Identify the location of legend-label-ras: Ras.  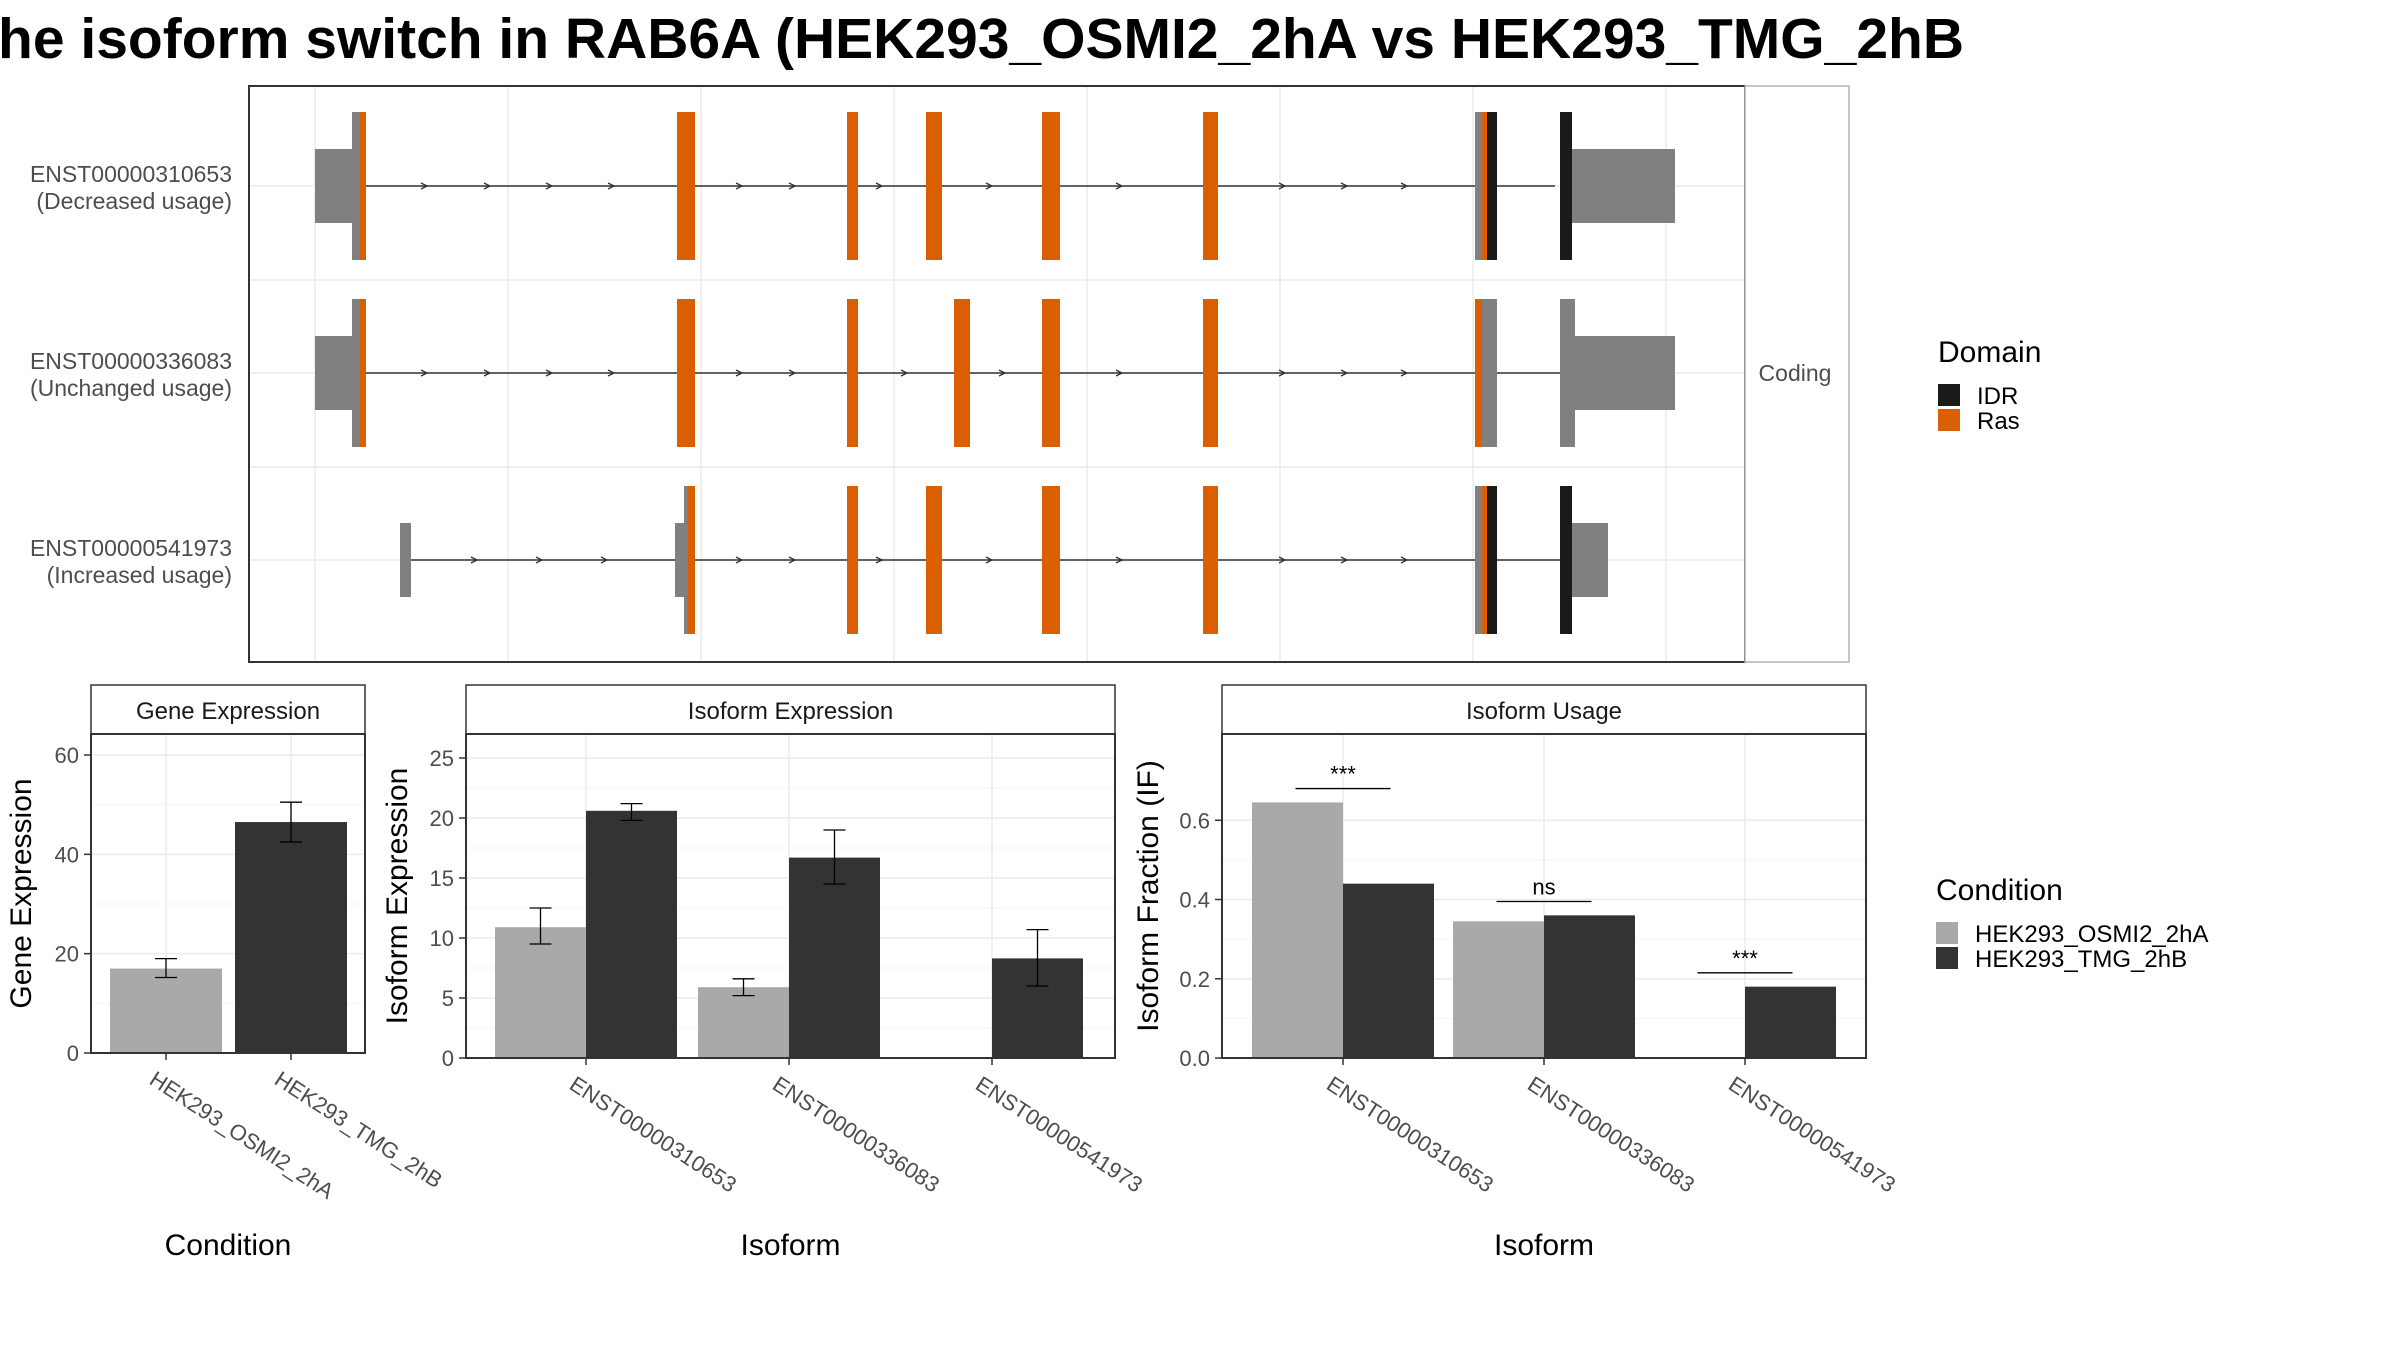
(1998, 421).